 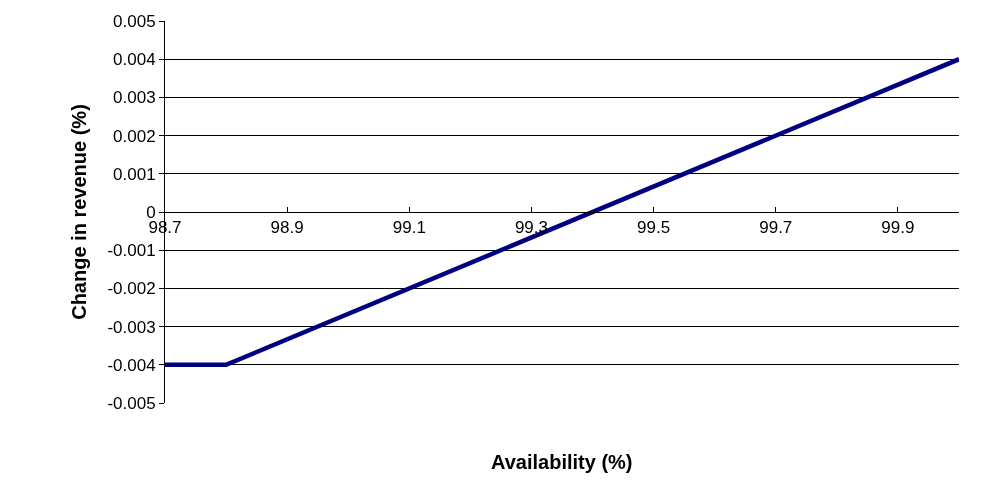 I want to click on x-tick-label: 99.9, so click(x=898, y=228).